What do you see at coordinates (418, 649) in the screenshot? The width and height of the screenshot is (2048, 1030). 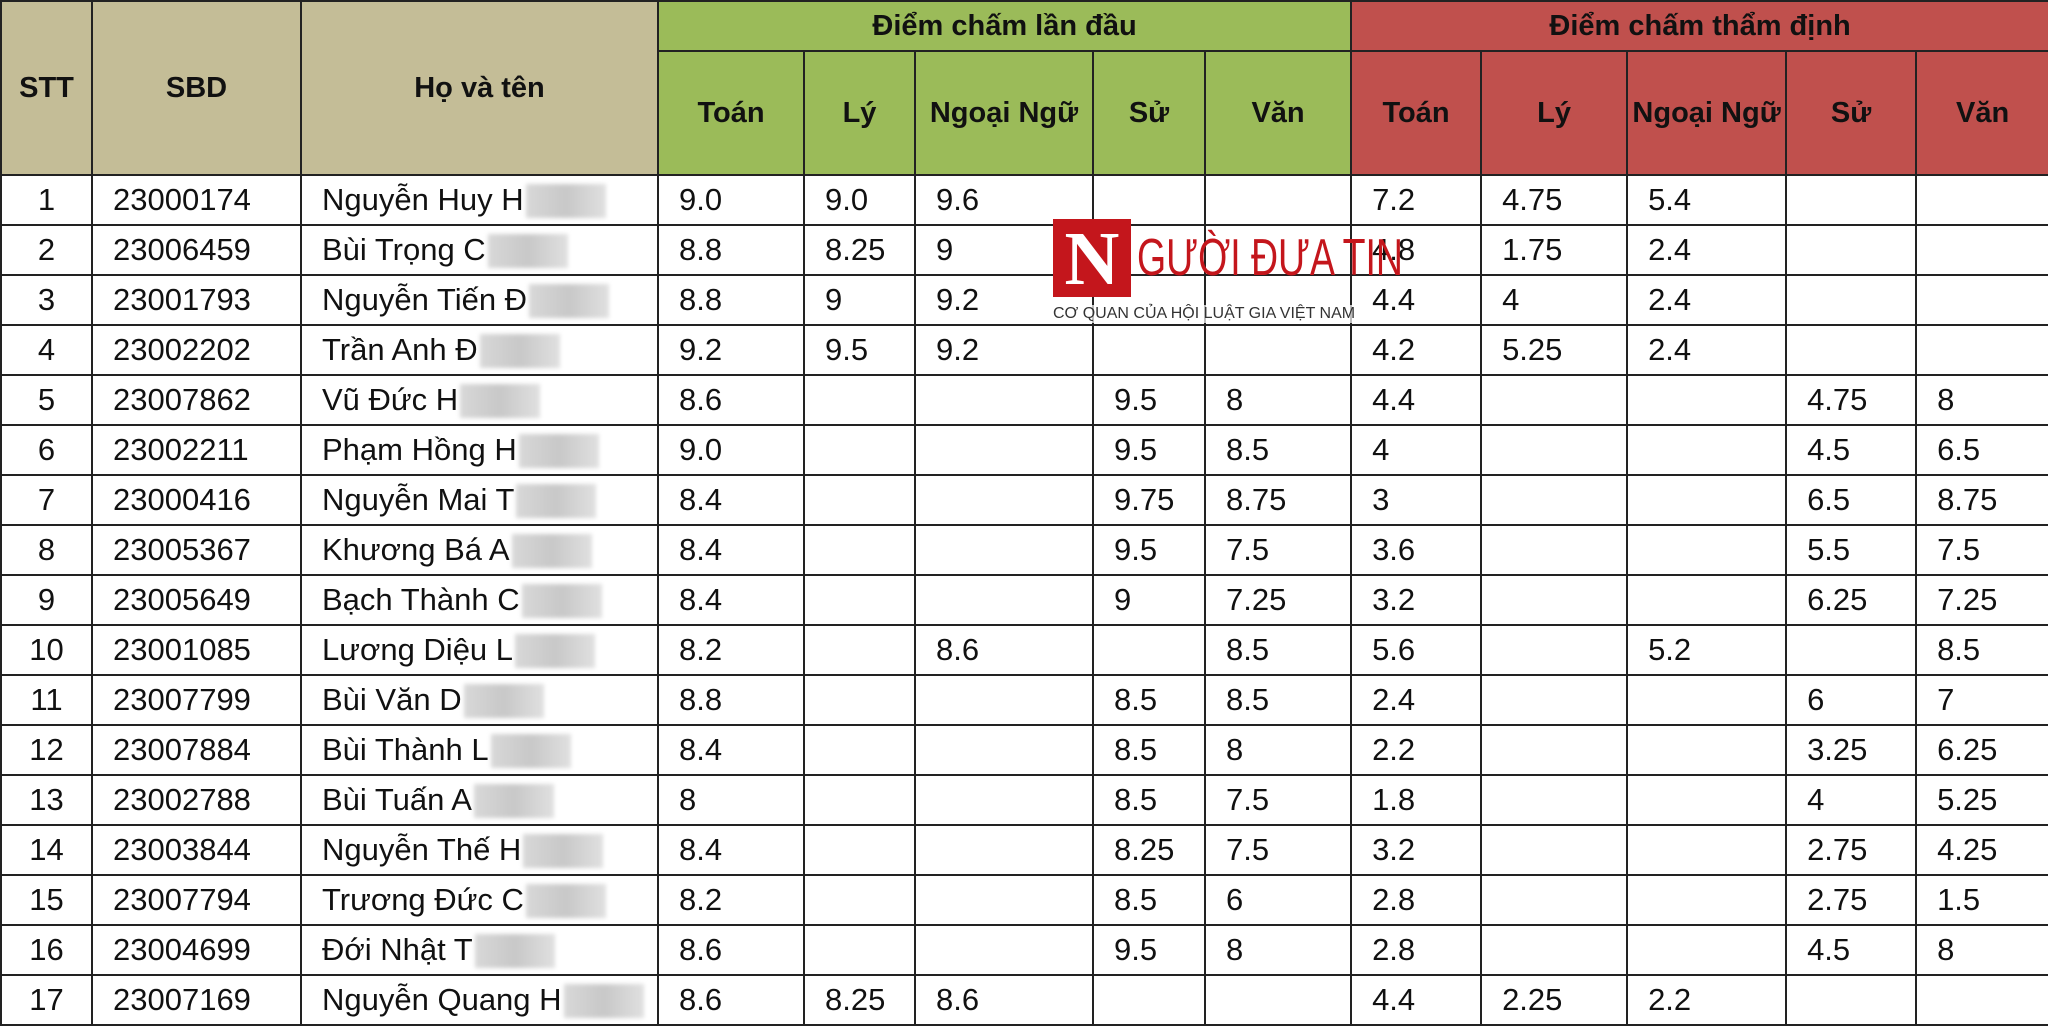 I see `name-text: Lương Diệu L` at bounding box center [418, 649].